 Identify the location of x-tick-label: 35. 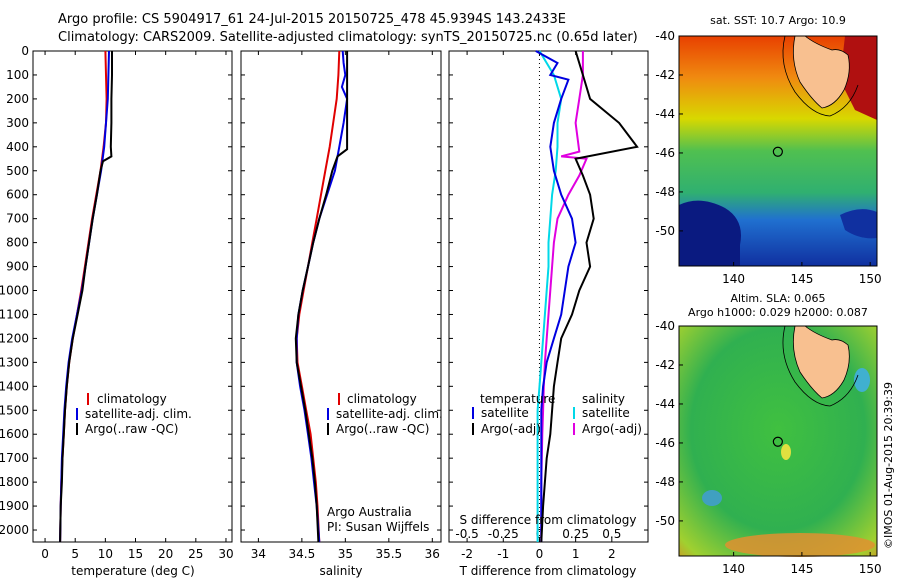
(345, 554).